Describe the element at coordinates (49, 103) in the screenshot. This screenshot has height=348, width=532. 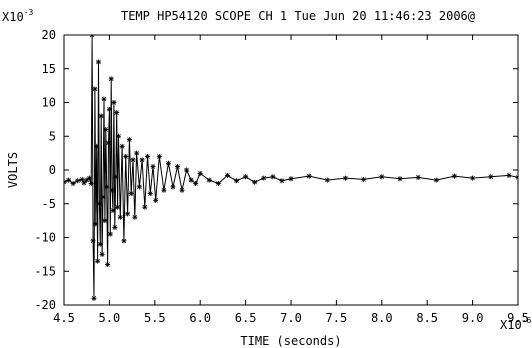
I see `y-tick-label: 10` at that location.